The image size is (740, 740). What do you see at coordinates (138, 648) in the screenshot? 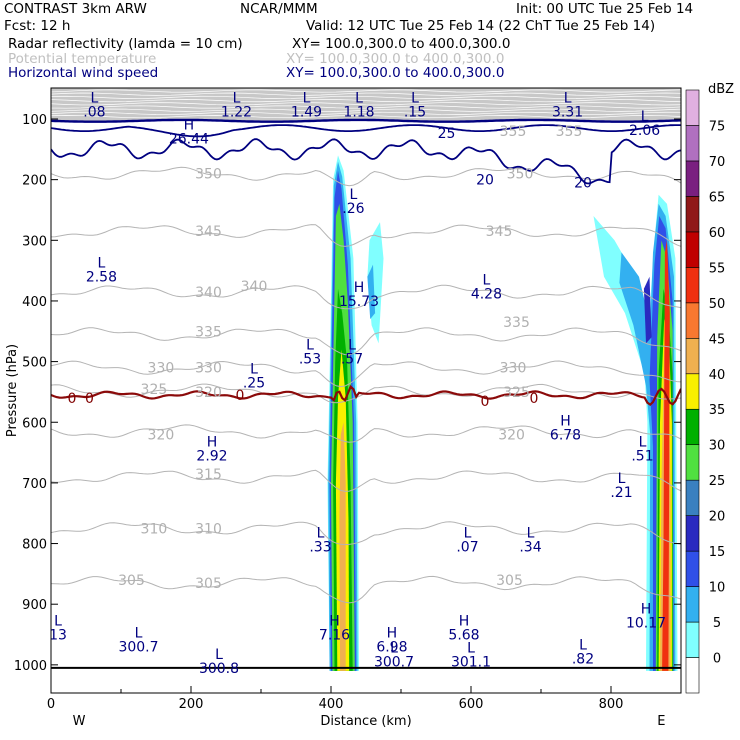
I see `extremum-value: 300.7` at bounding box center [138, 648].